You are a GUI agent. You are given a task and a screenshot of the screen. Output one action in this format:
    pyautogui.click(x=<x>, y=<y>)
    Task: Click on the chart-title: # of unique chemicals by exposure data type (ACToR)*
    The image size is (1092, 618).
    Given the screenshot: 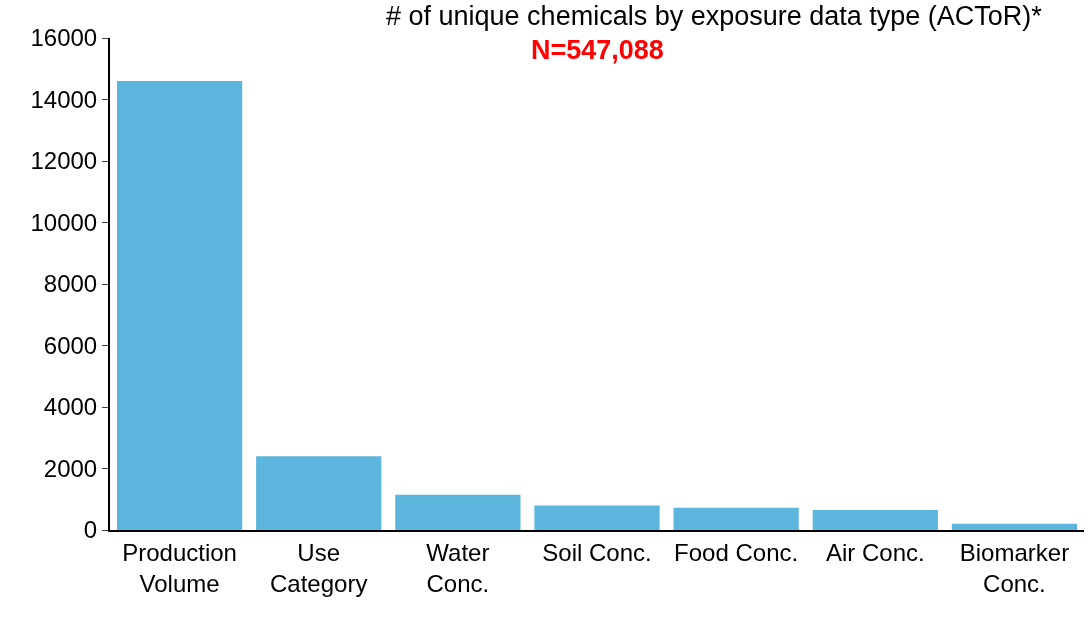 What is the action you would take?
    pyautogui.click(x=714, y=16)
    